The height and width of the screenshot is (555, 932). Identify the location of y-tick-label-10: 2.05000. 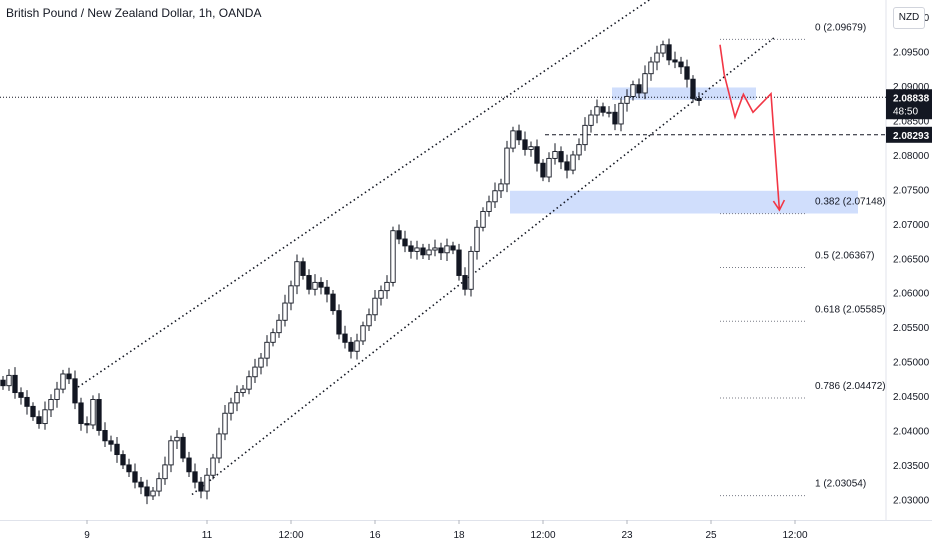
(911, 363).